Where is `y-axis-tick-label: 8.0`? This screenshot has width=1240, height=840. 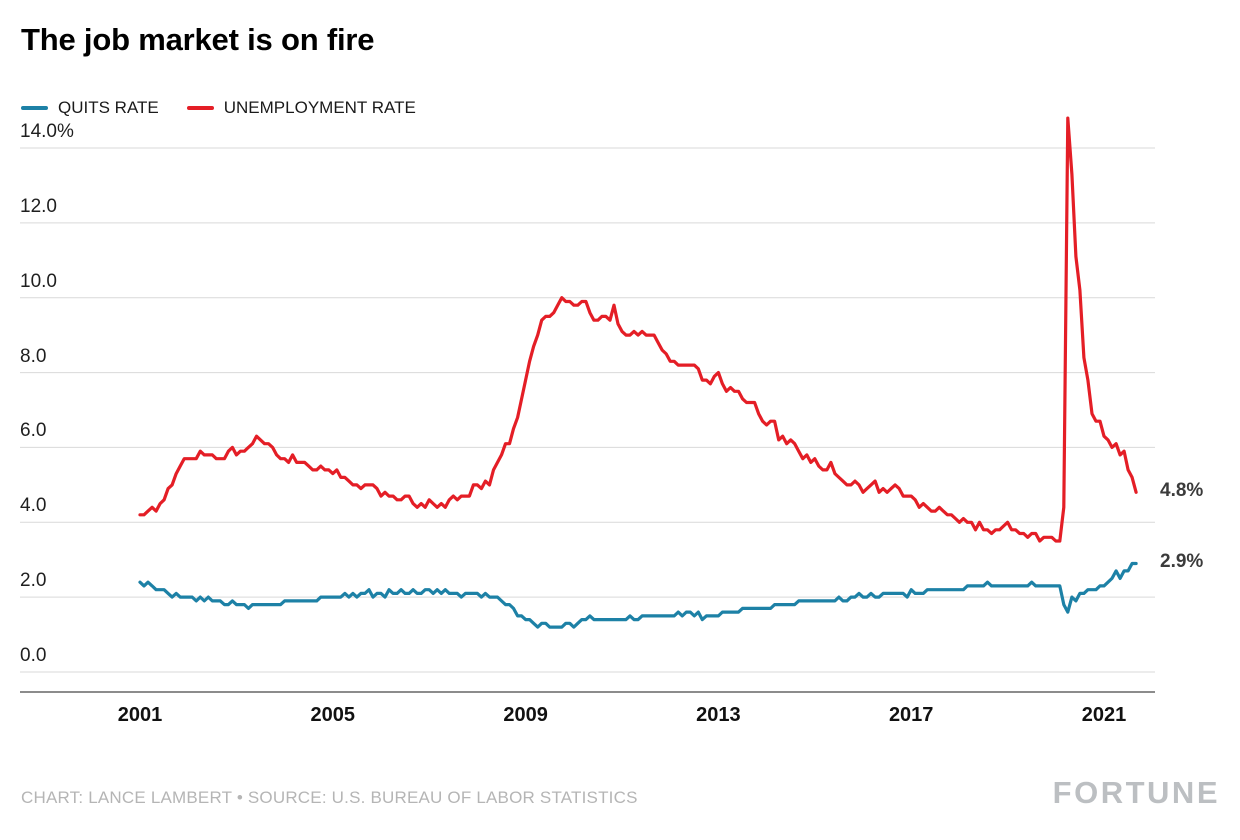
y-axis-tick-label: 8.0 is located at coordinates (33, 356).